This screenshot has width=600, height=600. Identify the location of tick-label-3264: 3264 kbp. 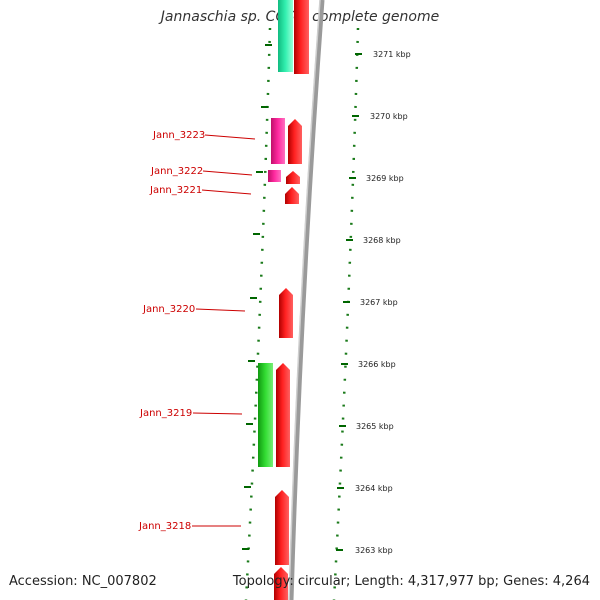
(374, 488).